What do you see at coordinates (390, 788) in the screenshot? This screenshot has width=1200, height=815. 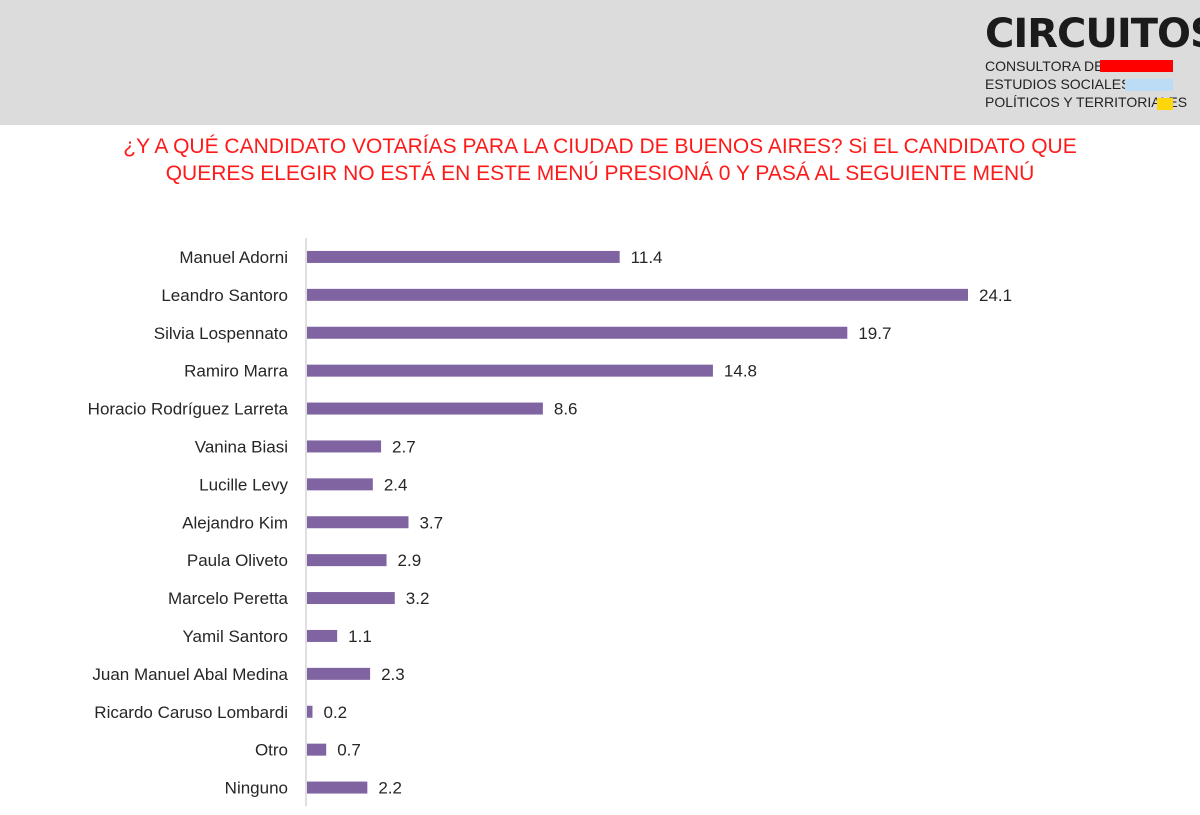 I see `value-label: 2.2` at bounding box center [390, 788].